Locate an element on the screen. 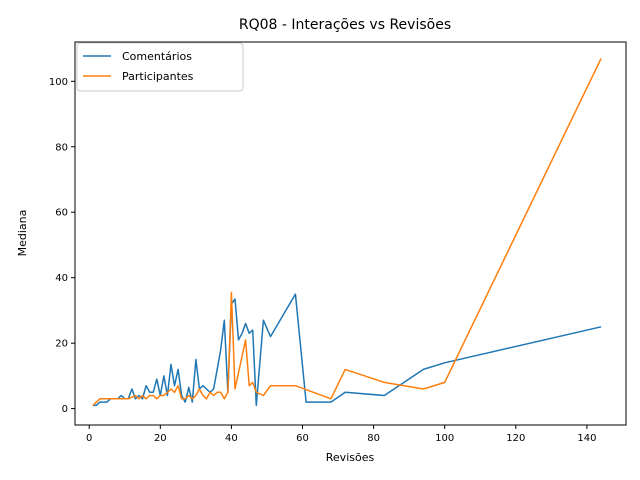 The image size is (640, 480). x-tick-label: 20 is located at coordinates (160, 438).